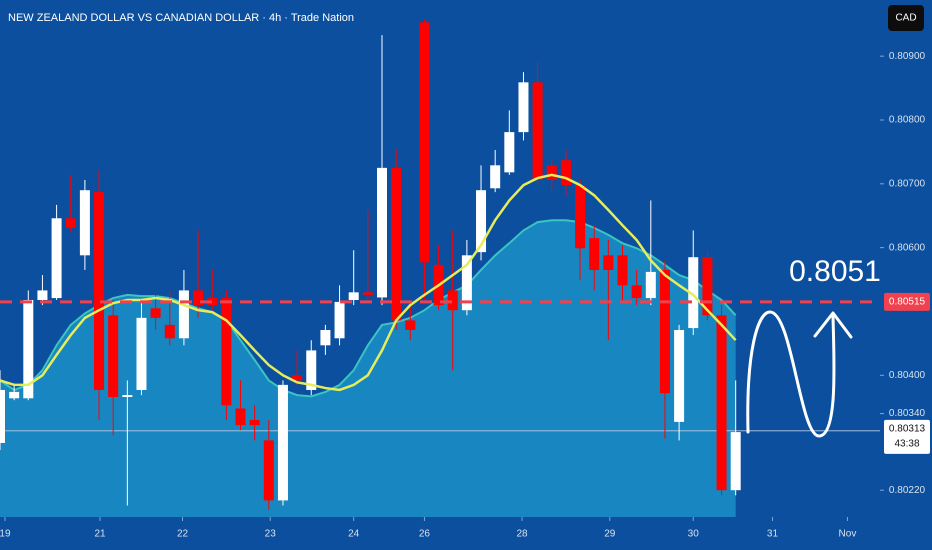 This screenshot has height=550, width=932. What do you see at coordinates (791, 374) in the screenshot?
I see `drawn-arrow` at bounding box center [791, 374].